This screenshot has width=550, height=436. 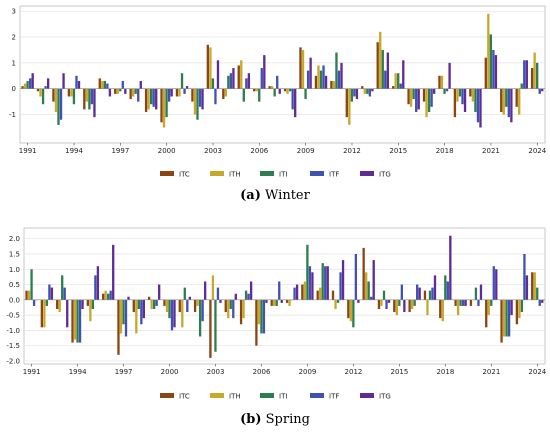 What do you see at coordinates (200, 318) in the screenshot?
I see `spring-bar-ITI-2002` at bounding box center [200, 318].